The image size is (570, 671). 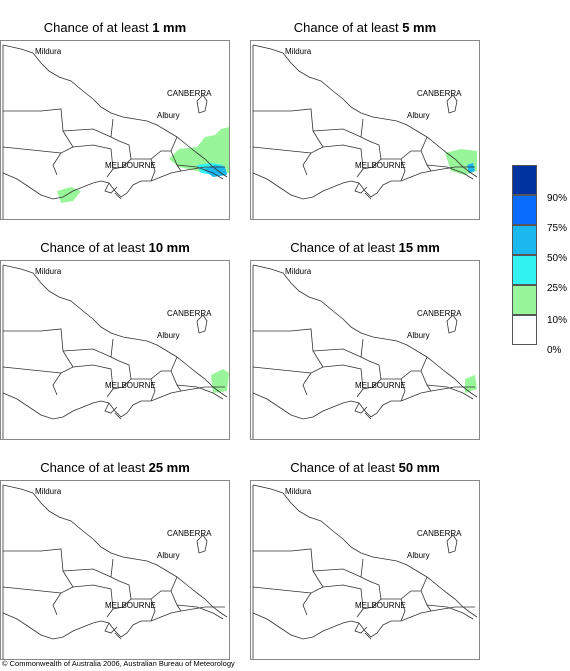 I want to click on panel-amount: 50 mm, so click(x=419, y=467).